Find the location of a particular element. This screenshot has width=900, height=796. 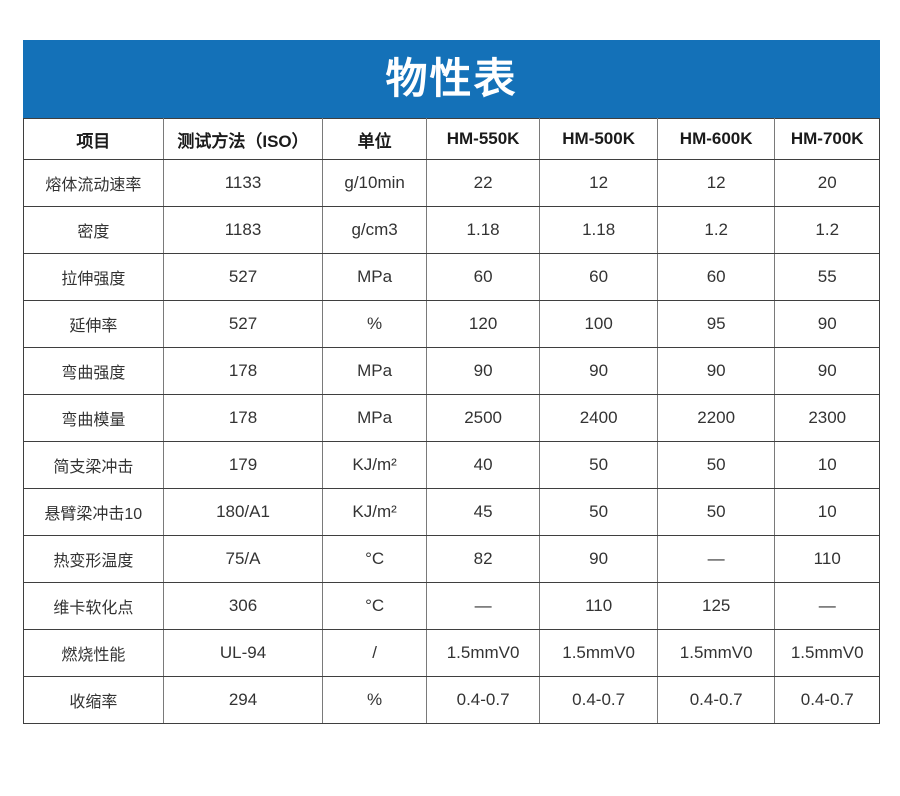

table-cell: % is located at coordinates (374, 324).